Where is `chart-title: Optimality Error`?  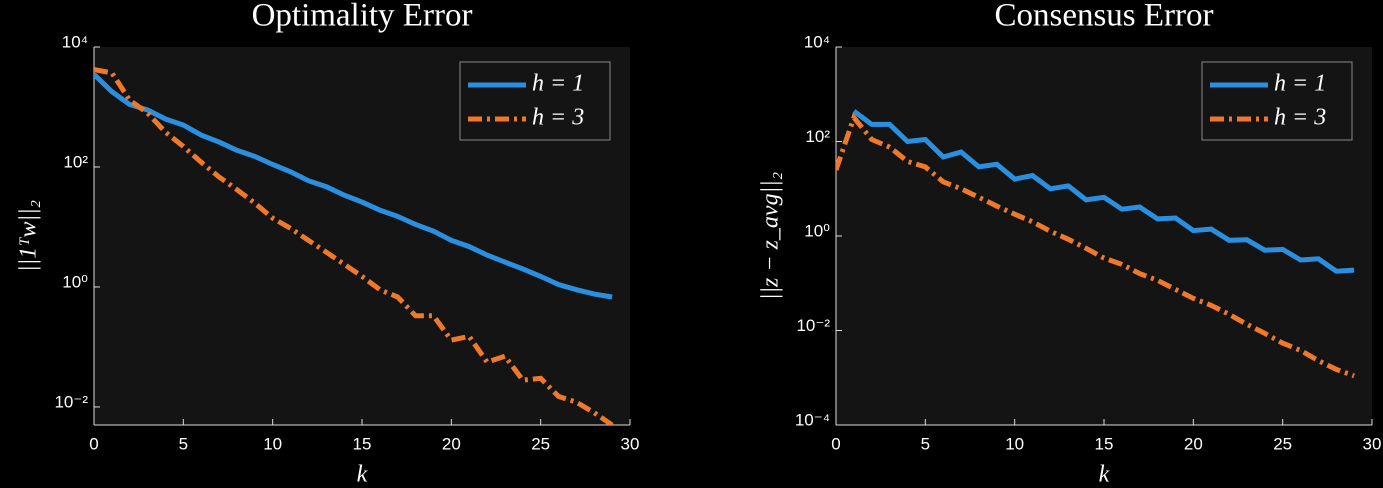 chart-title: Optimality Error is located at coordinates (362, 17).